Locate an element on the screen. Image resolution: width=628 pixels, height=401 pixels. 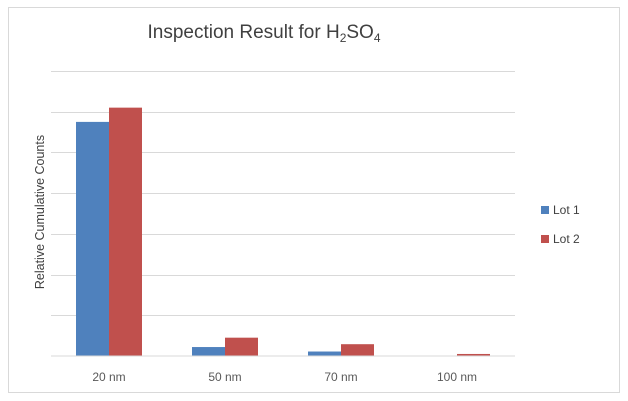
x-tick-label: 70 nm is located at coordinates (340, 377).